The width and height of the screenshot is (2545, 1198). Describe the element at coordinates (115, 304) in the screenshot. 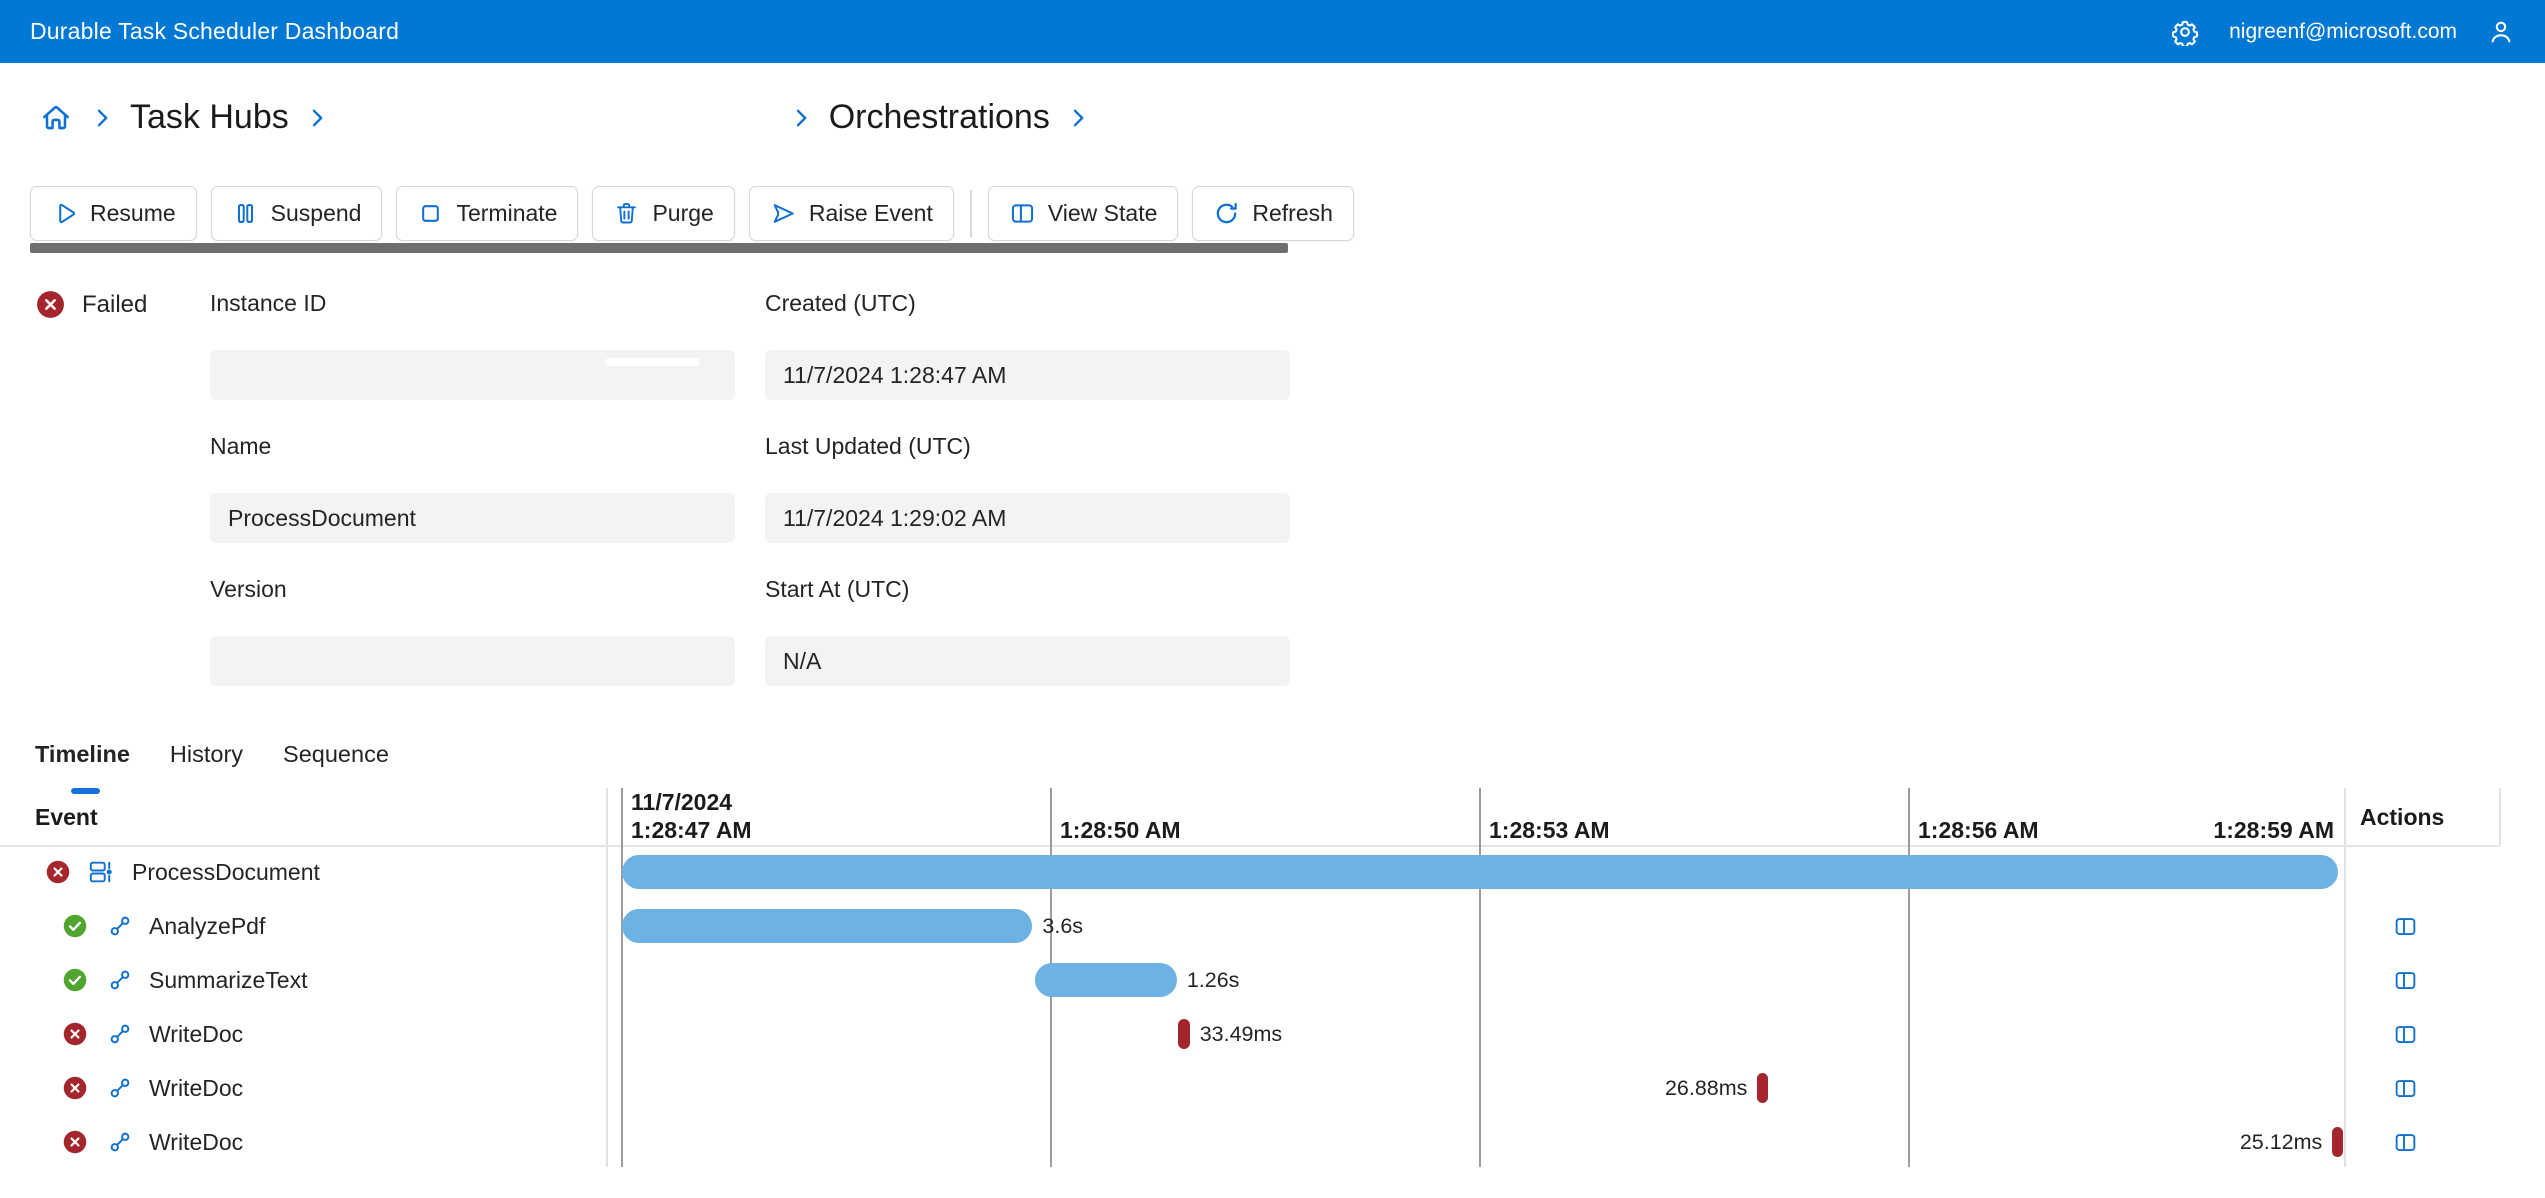

I see `status-label: Failed` at that location.